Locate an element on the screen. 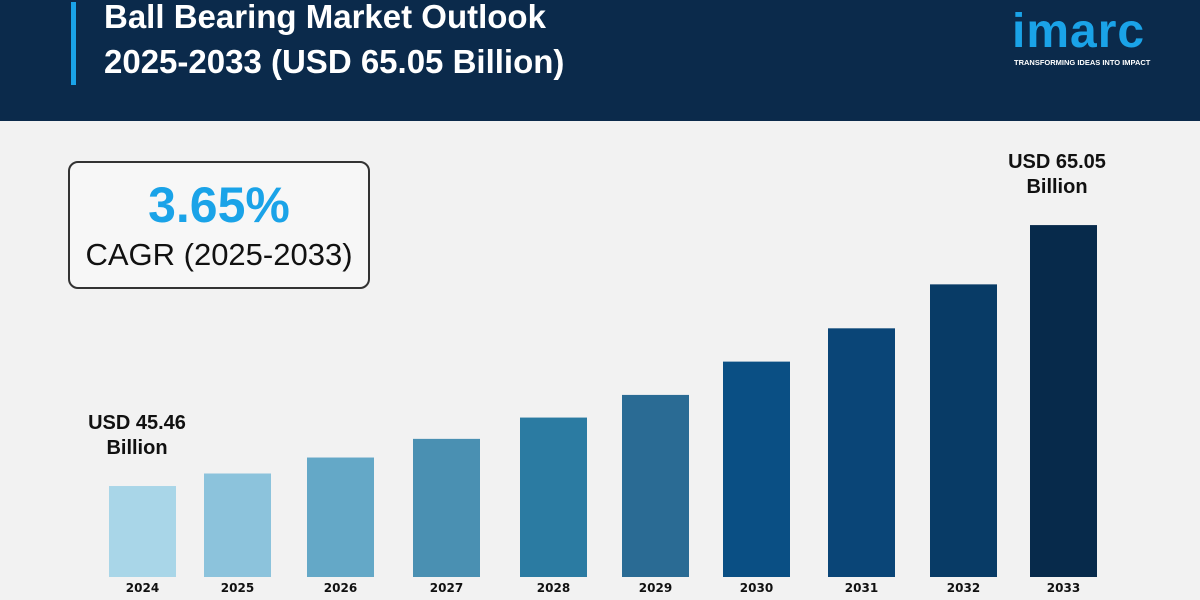 The image size is (1200, 600). title-line-1: Ball Bearing Market Outlook is located at coordinates (325, 17).